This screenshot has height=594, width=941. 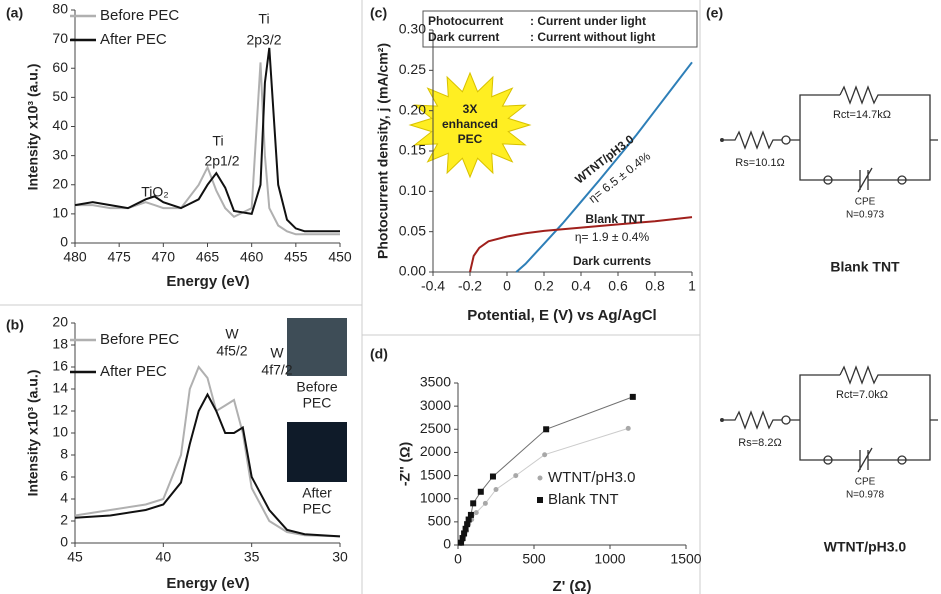 I want to click on y-tick-label: 0, so click(x=64, y=242).